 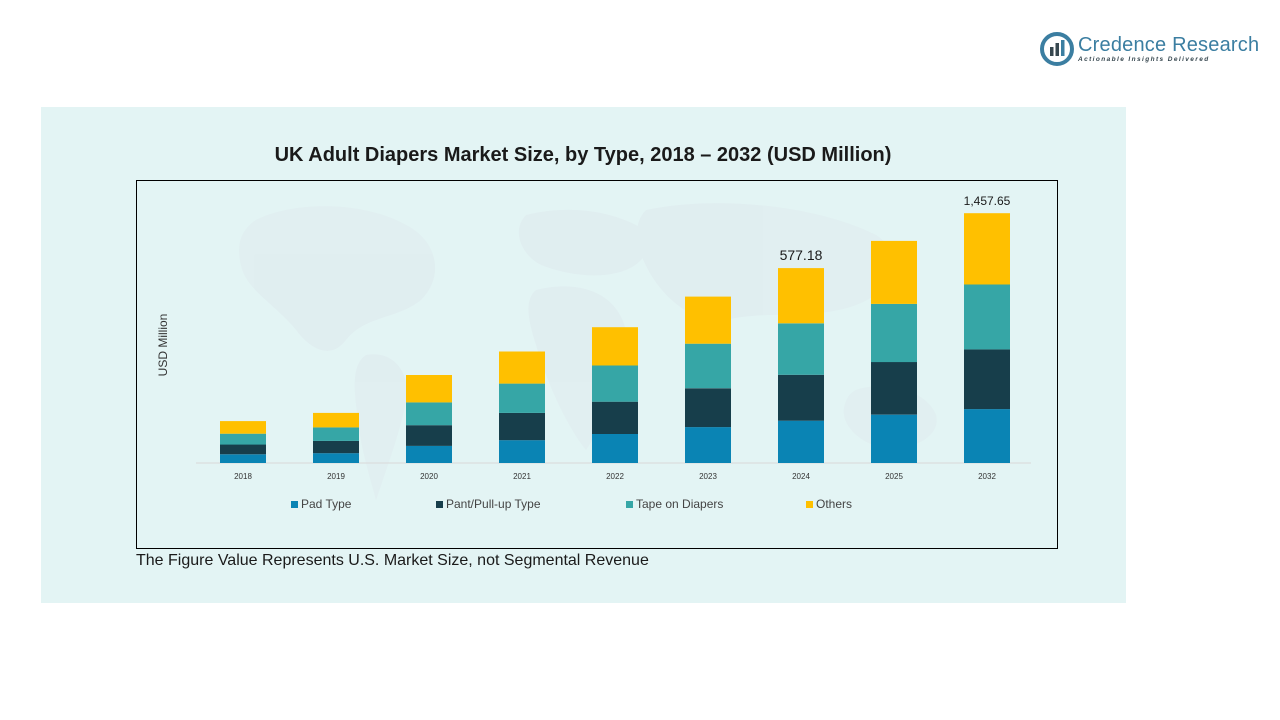 What do you see at coordinates (429, 476) in the screenshot?
I see `x-tick-2020: 2020` at bounding box center [429, 476].